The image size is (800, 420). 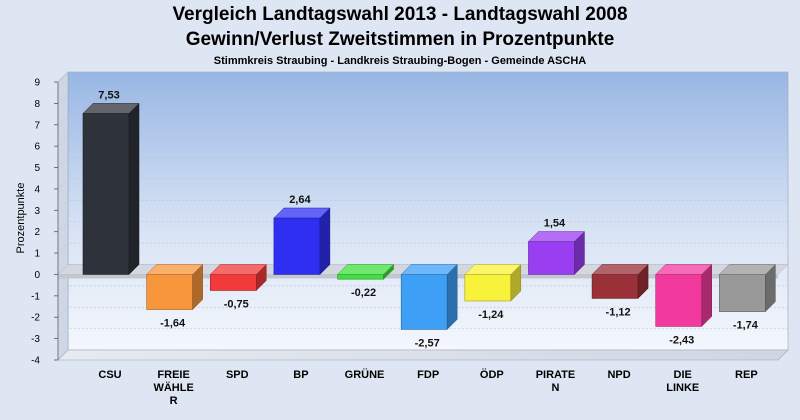 What do you see at coordinates (300, 375) in the screenshot?
I see `category-label: BP` at bounding box center [300, 375].